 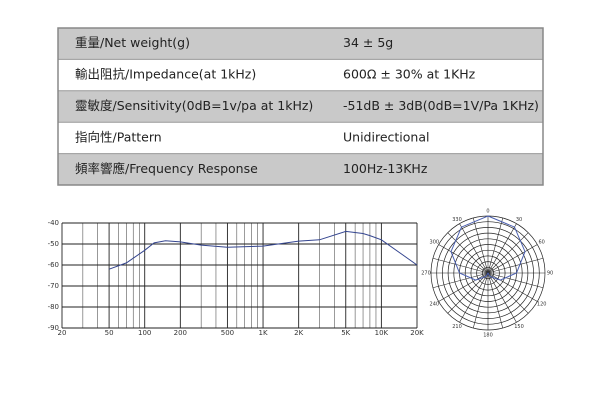 What do you see at coordinates (53, 244) in the screenshot?
I see `y-tick-label: -50` at bounding box center [53, 244].